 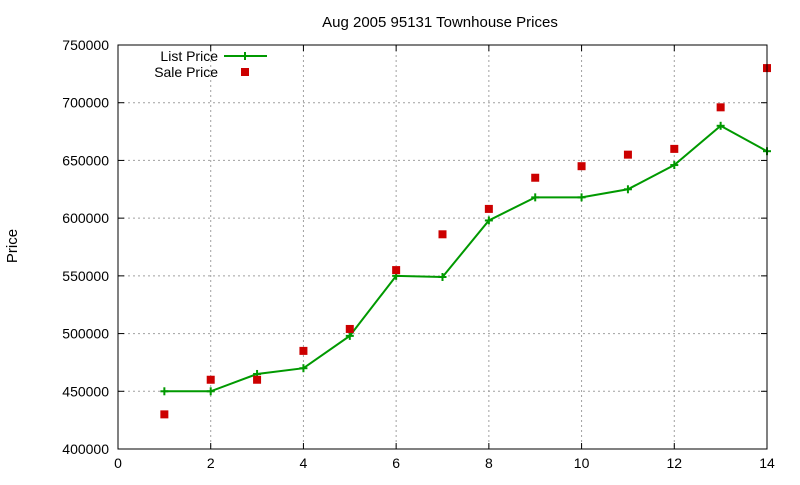 I want to click on y-tick-label: 450000, so click(x=85, y=391).